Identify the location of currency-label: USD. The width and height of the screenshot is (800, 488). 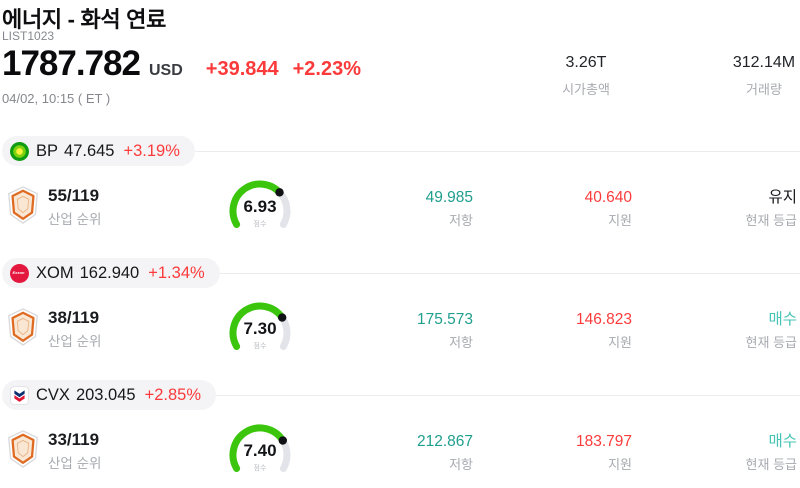
(165, 70).